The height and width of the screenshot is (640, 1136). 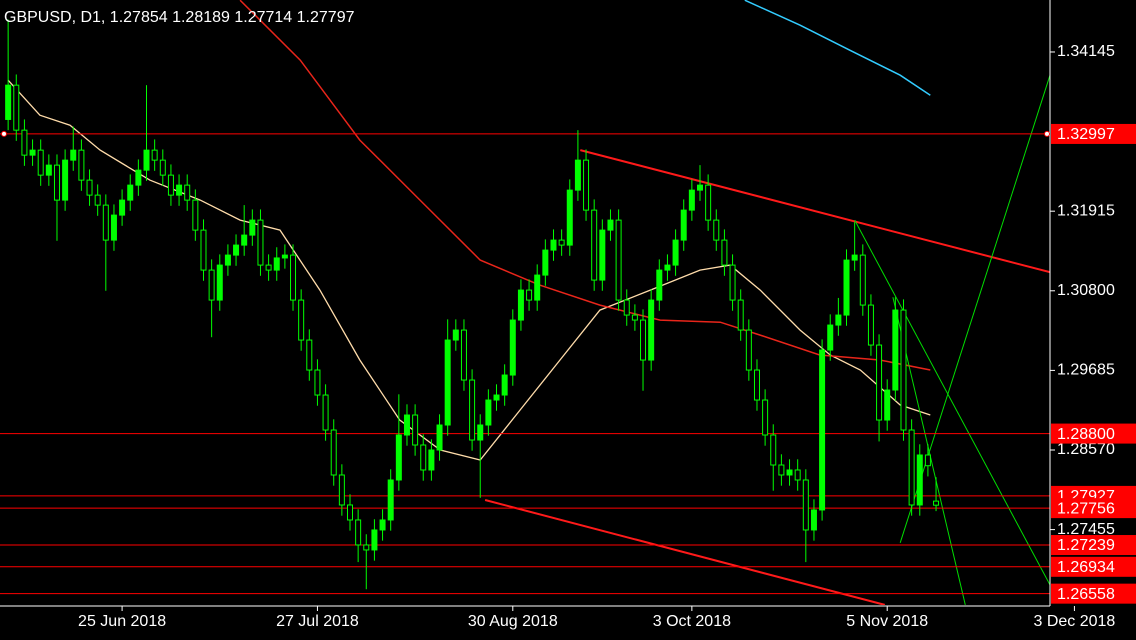 I want to click on level-label: 1.26558, so click(x=1086, y=594).